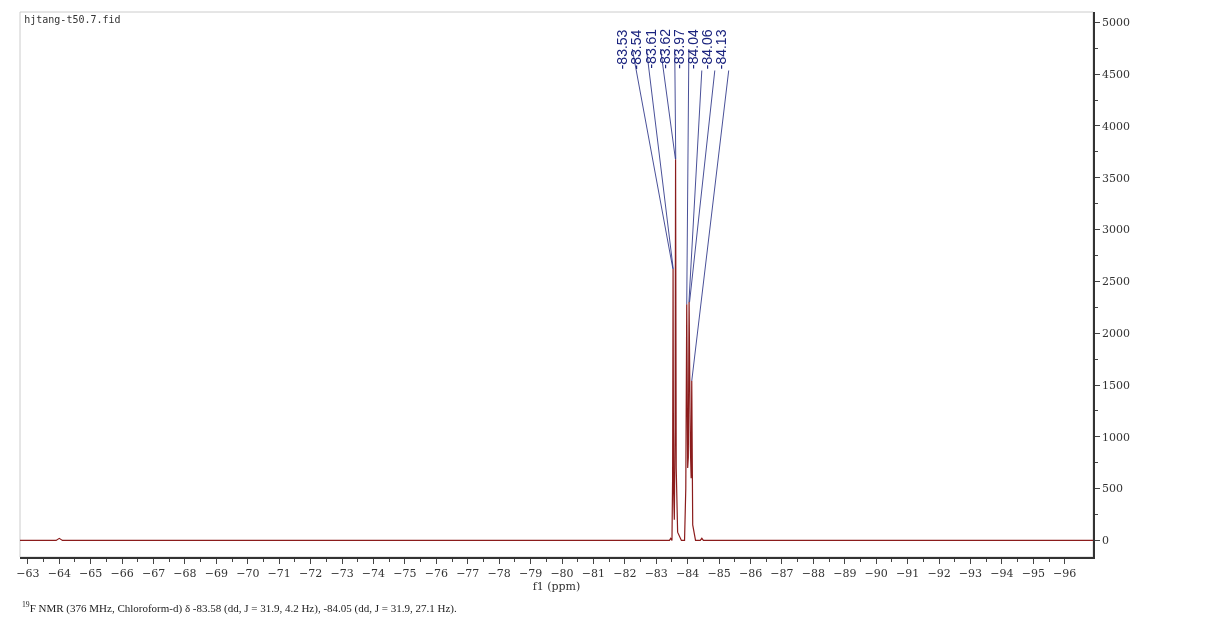  I want to click on y-tick-label: 4000, so click(1115, 126).